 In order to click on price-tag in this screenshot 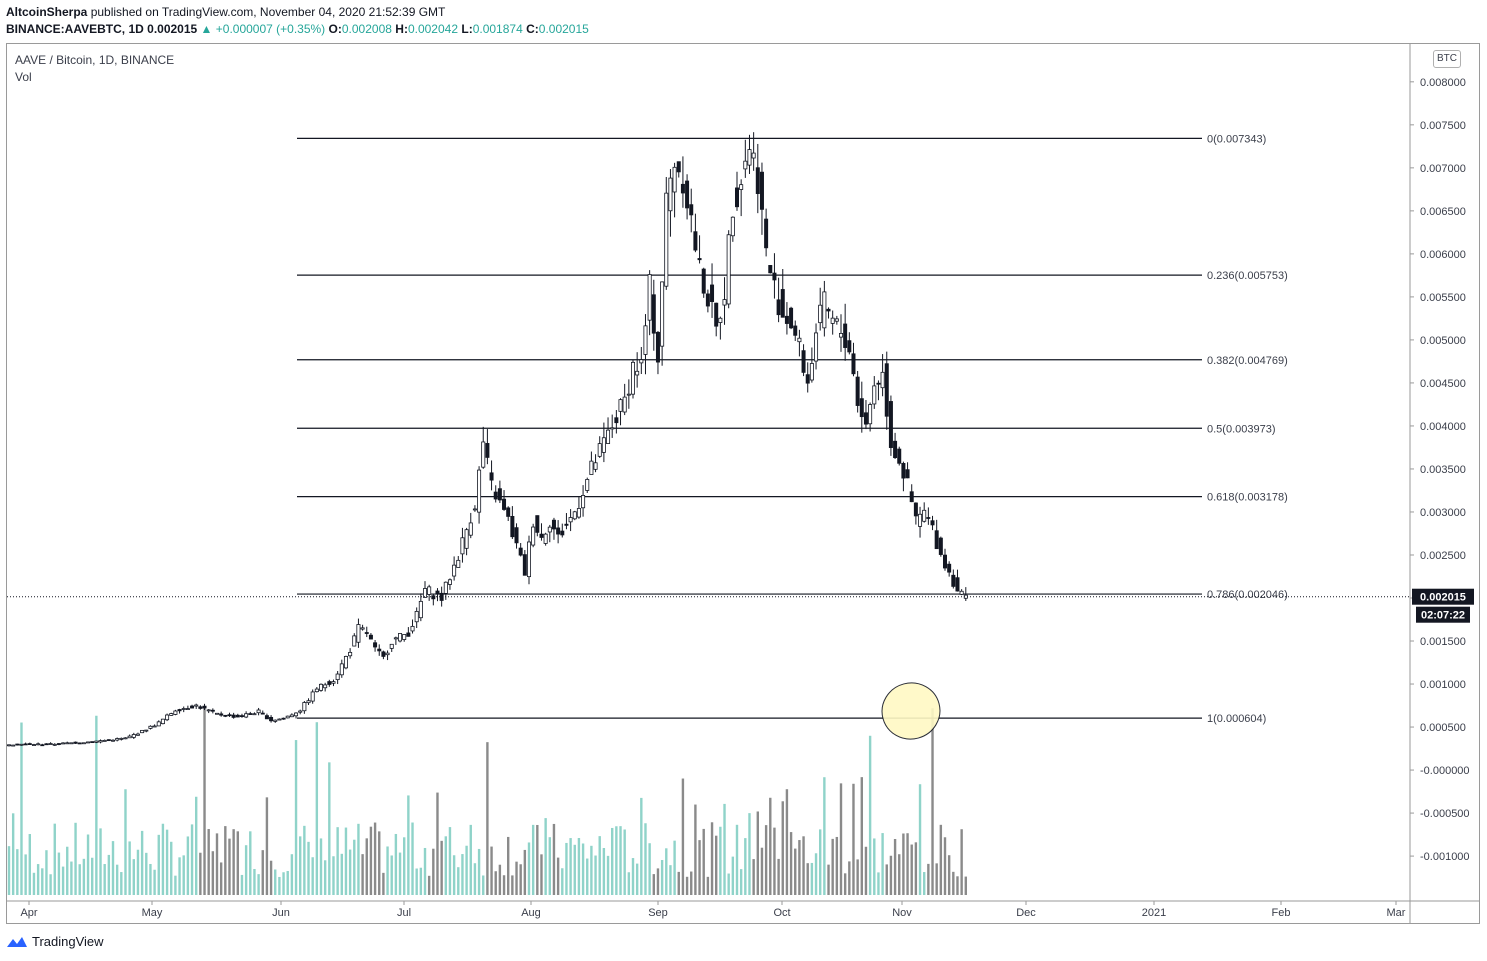, I will do `click(1443, 596)`.